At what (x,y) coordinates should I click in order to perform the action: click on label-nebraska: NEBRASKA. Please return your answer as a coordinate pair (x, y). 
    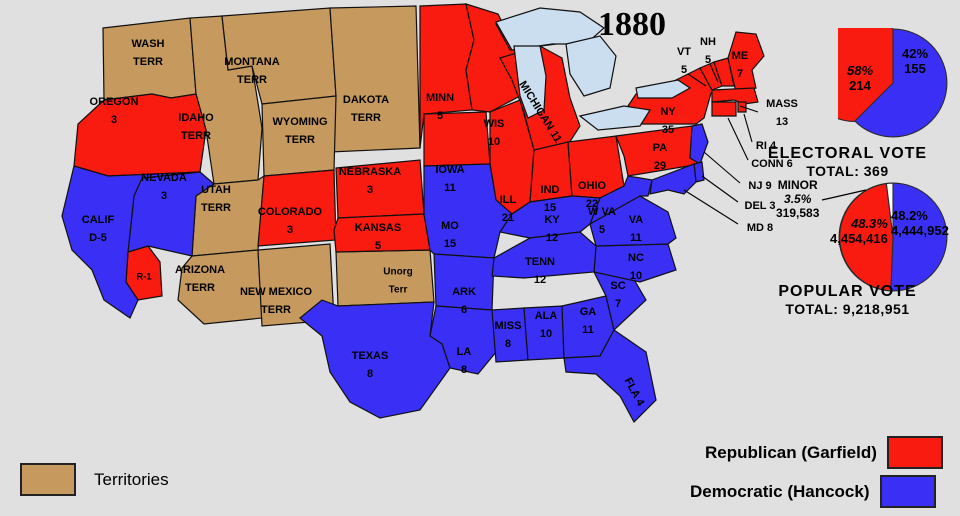
    Looking at the image, I should click on (370, 172).